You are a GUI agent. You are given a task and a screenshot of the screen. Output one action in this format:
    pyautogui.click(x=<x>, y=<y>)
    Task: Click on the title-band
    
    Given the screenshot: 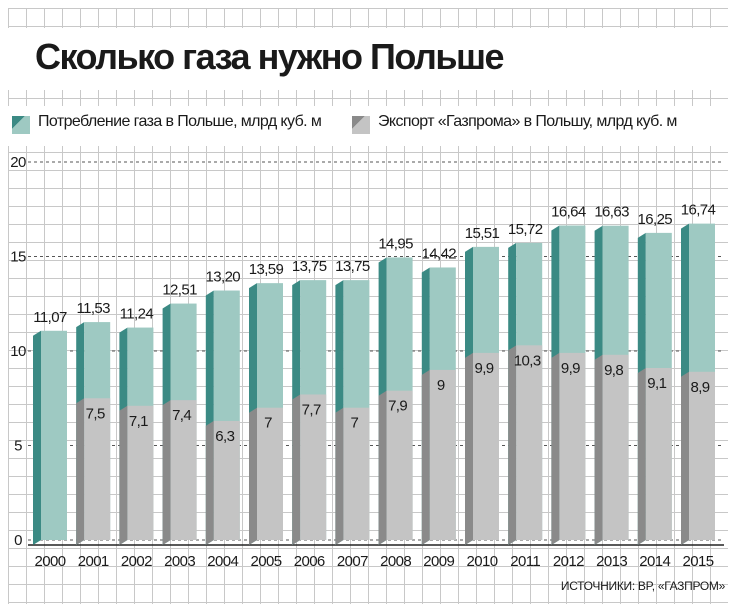 What is the action you would take?
    pyautogui.click(x=368, y=59)
    